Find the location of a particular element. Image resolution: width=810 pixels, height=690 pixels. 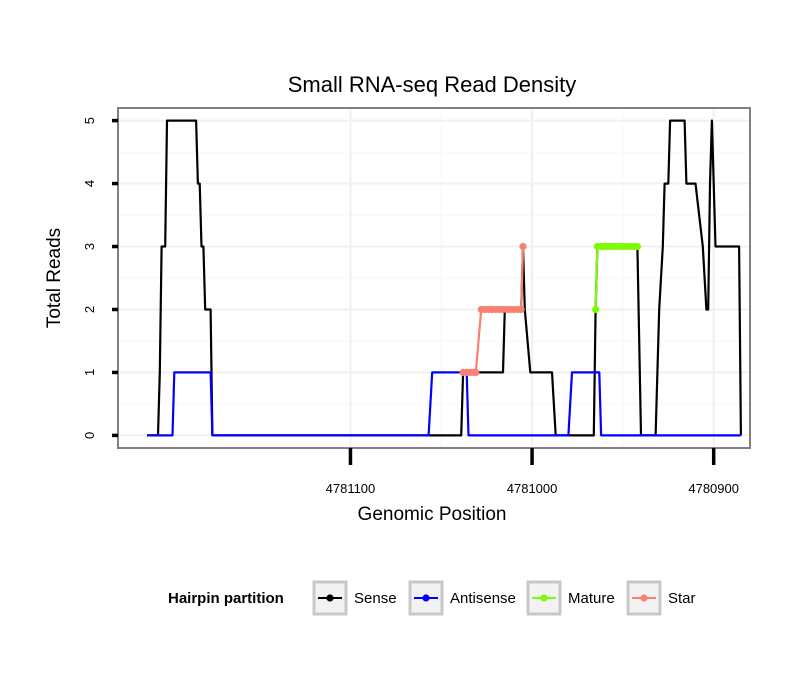

legend-point-sense is located at coordinates (330, 598).